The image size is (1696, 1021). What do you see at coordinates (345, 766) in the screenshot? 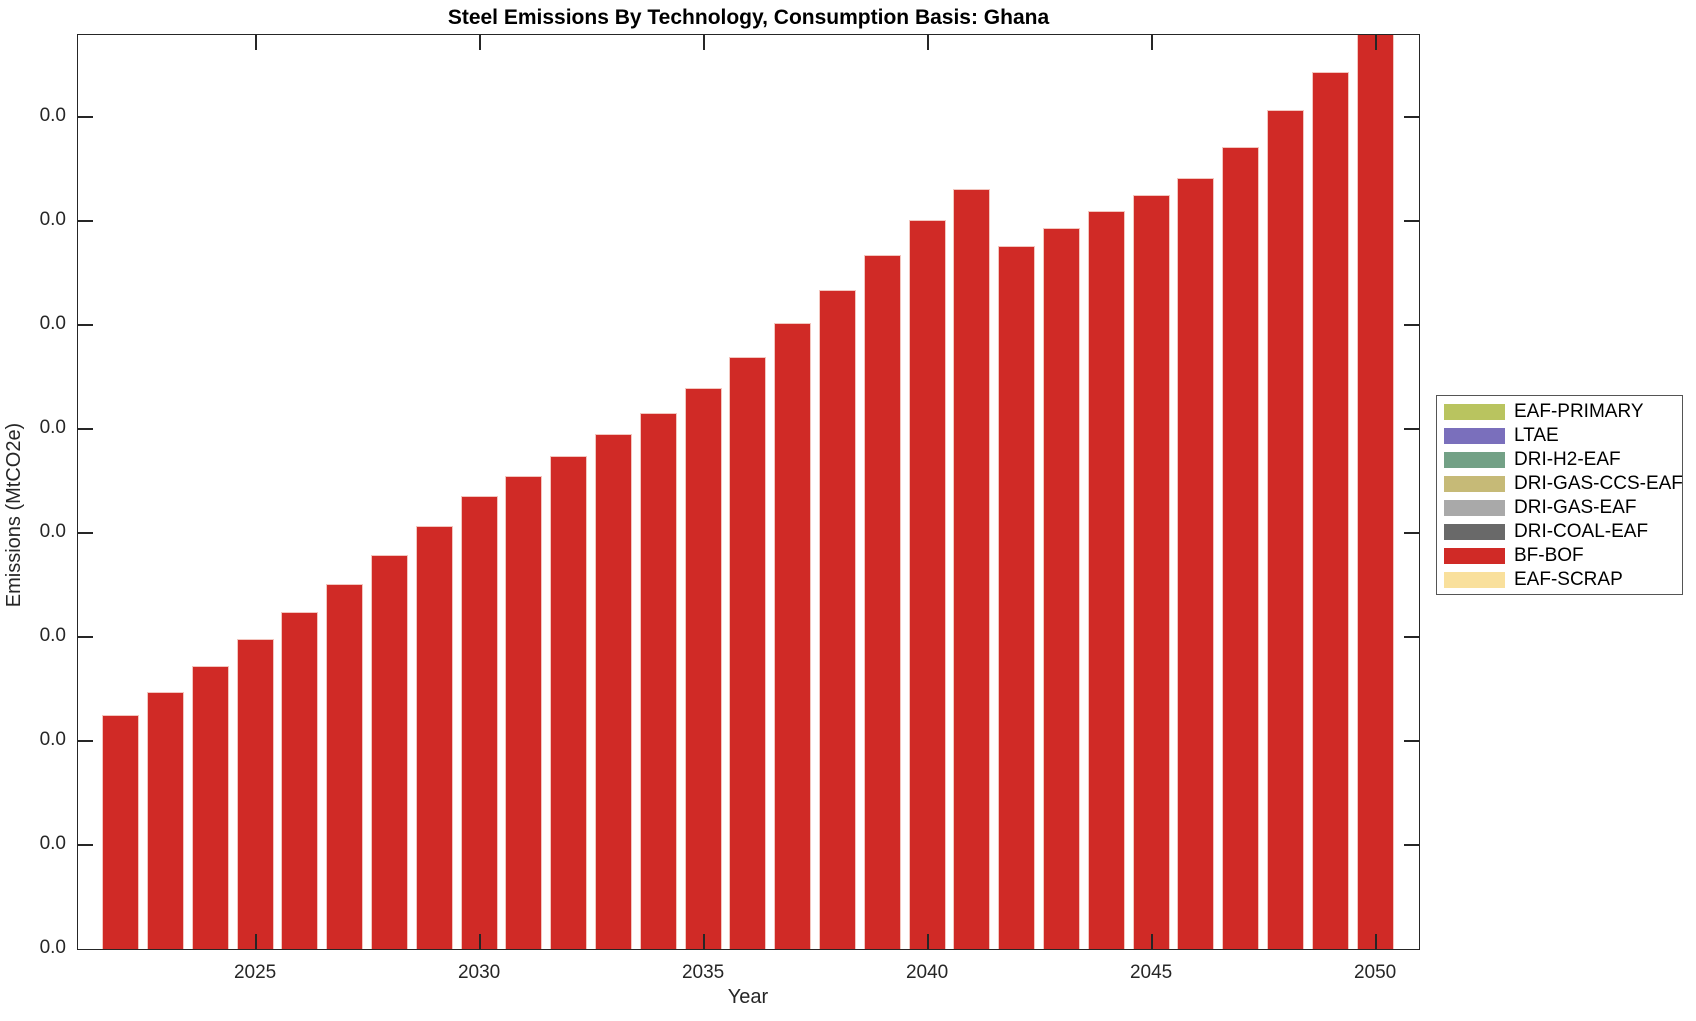
I see `bar-2027` at bounding box center [345, 766].